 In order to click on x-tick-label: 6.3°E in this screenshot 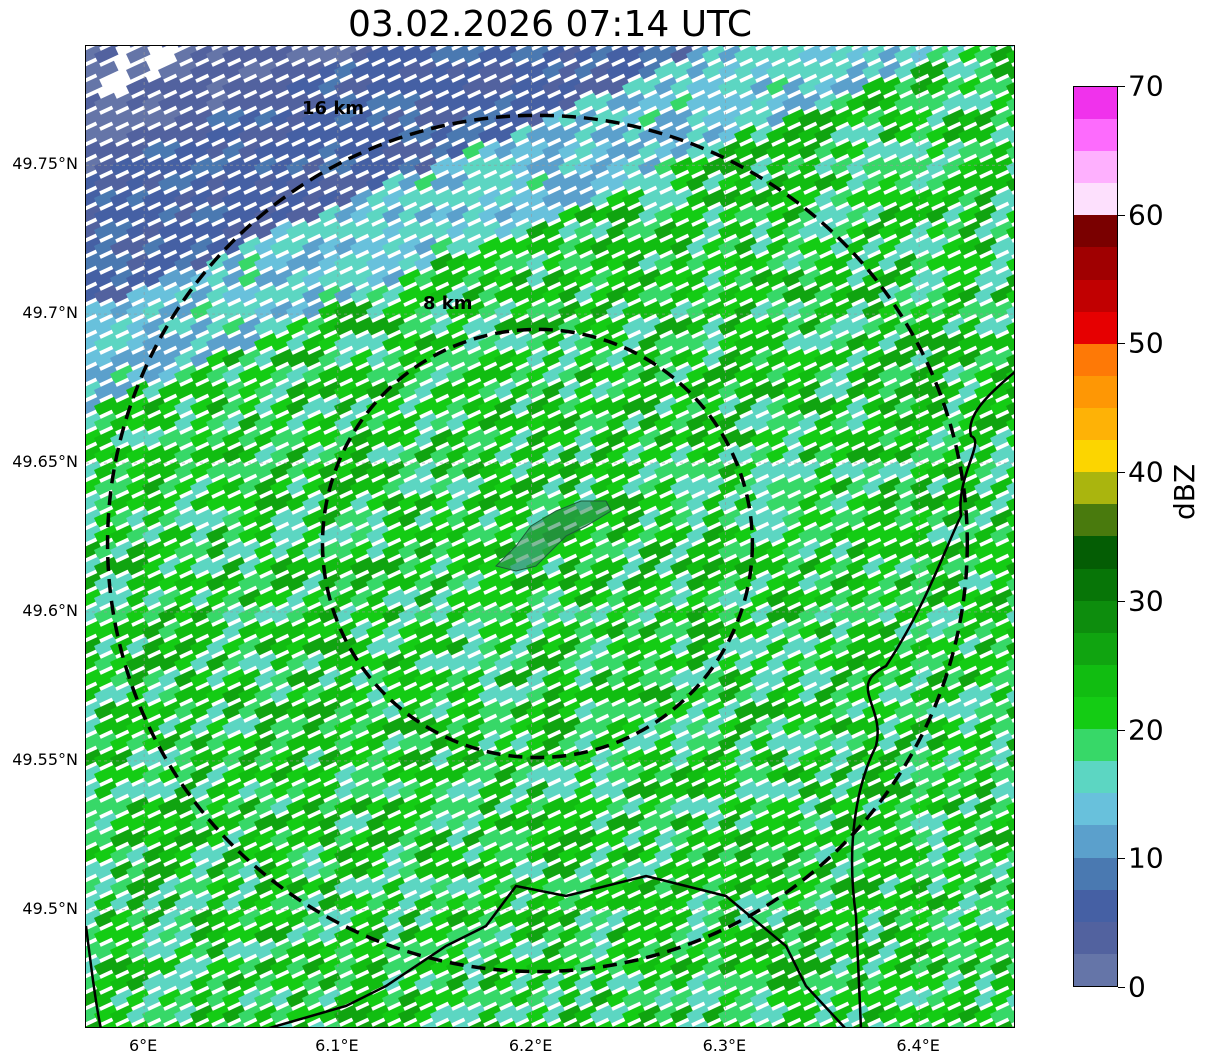, I will do `click(724, 1045)`.